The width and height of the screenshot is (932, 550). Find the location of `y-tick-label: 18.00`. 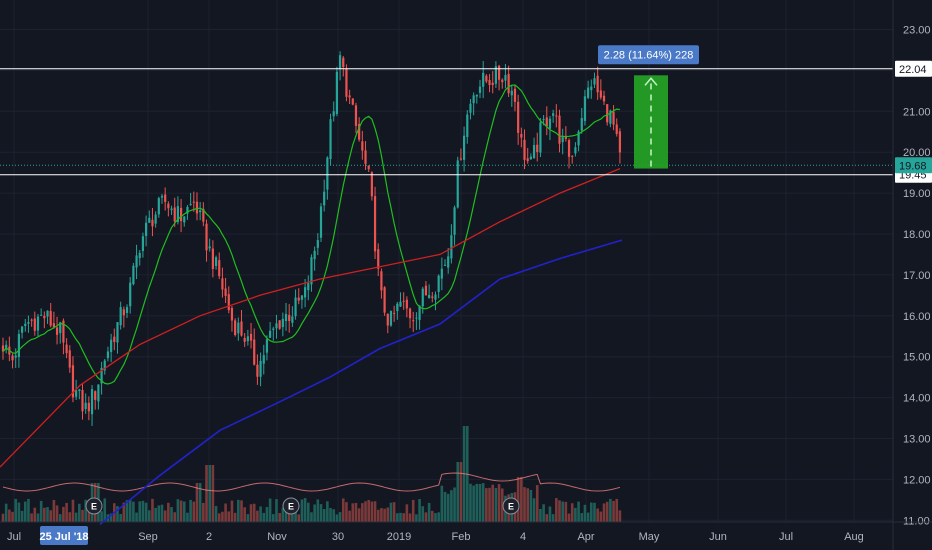

y-tick-label: 18.00 is located at coordinates (917, 235).